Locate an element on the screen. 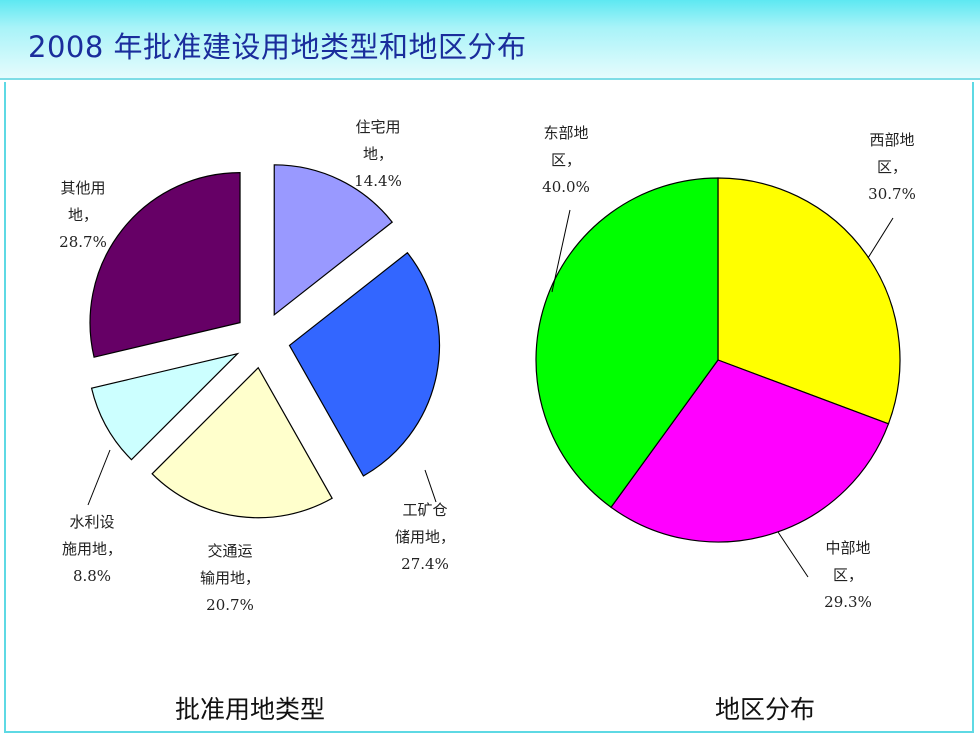 This screenshot has width=980, height=735. slice-label: 住宅用 is located at coordinates (377, 127).